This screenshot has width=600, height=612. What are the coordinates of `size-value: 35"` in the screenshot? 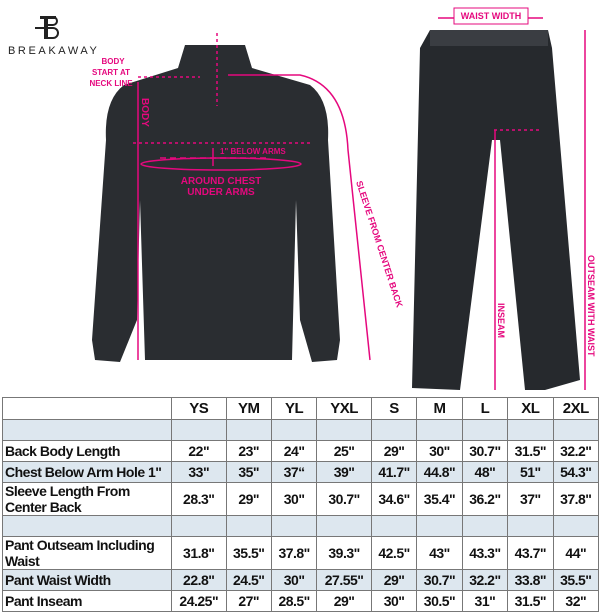 It's located at (248, 472).